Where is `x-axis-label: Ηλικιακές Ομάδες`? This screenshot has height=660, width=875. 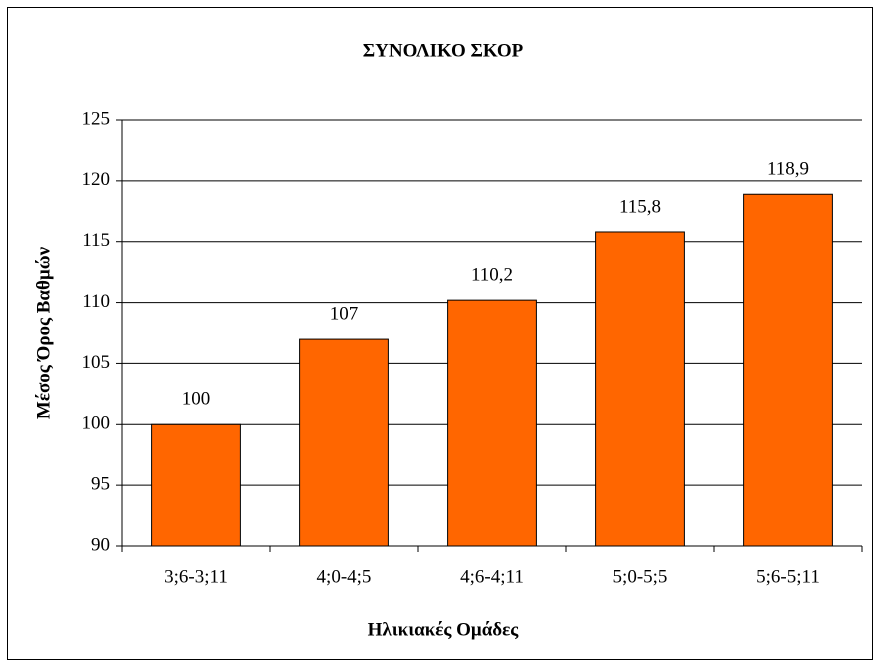
x-axis-label: Ηλικιακές Ομάδες is located at coordinates (444, 629).